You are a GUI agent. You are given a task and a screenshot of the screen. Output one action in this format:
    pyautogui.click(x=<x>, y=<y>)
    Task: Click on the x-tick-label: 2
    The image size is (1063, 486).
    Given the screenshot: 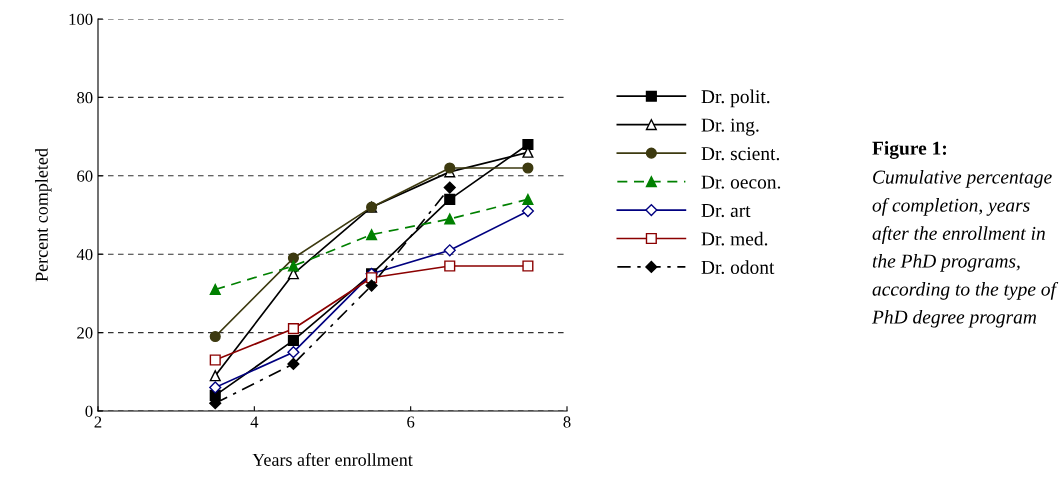 What is the action you would take?
    pyautogui.click(x=98, y=422)
    